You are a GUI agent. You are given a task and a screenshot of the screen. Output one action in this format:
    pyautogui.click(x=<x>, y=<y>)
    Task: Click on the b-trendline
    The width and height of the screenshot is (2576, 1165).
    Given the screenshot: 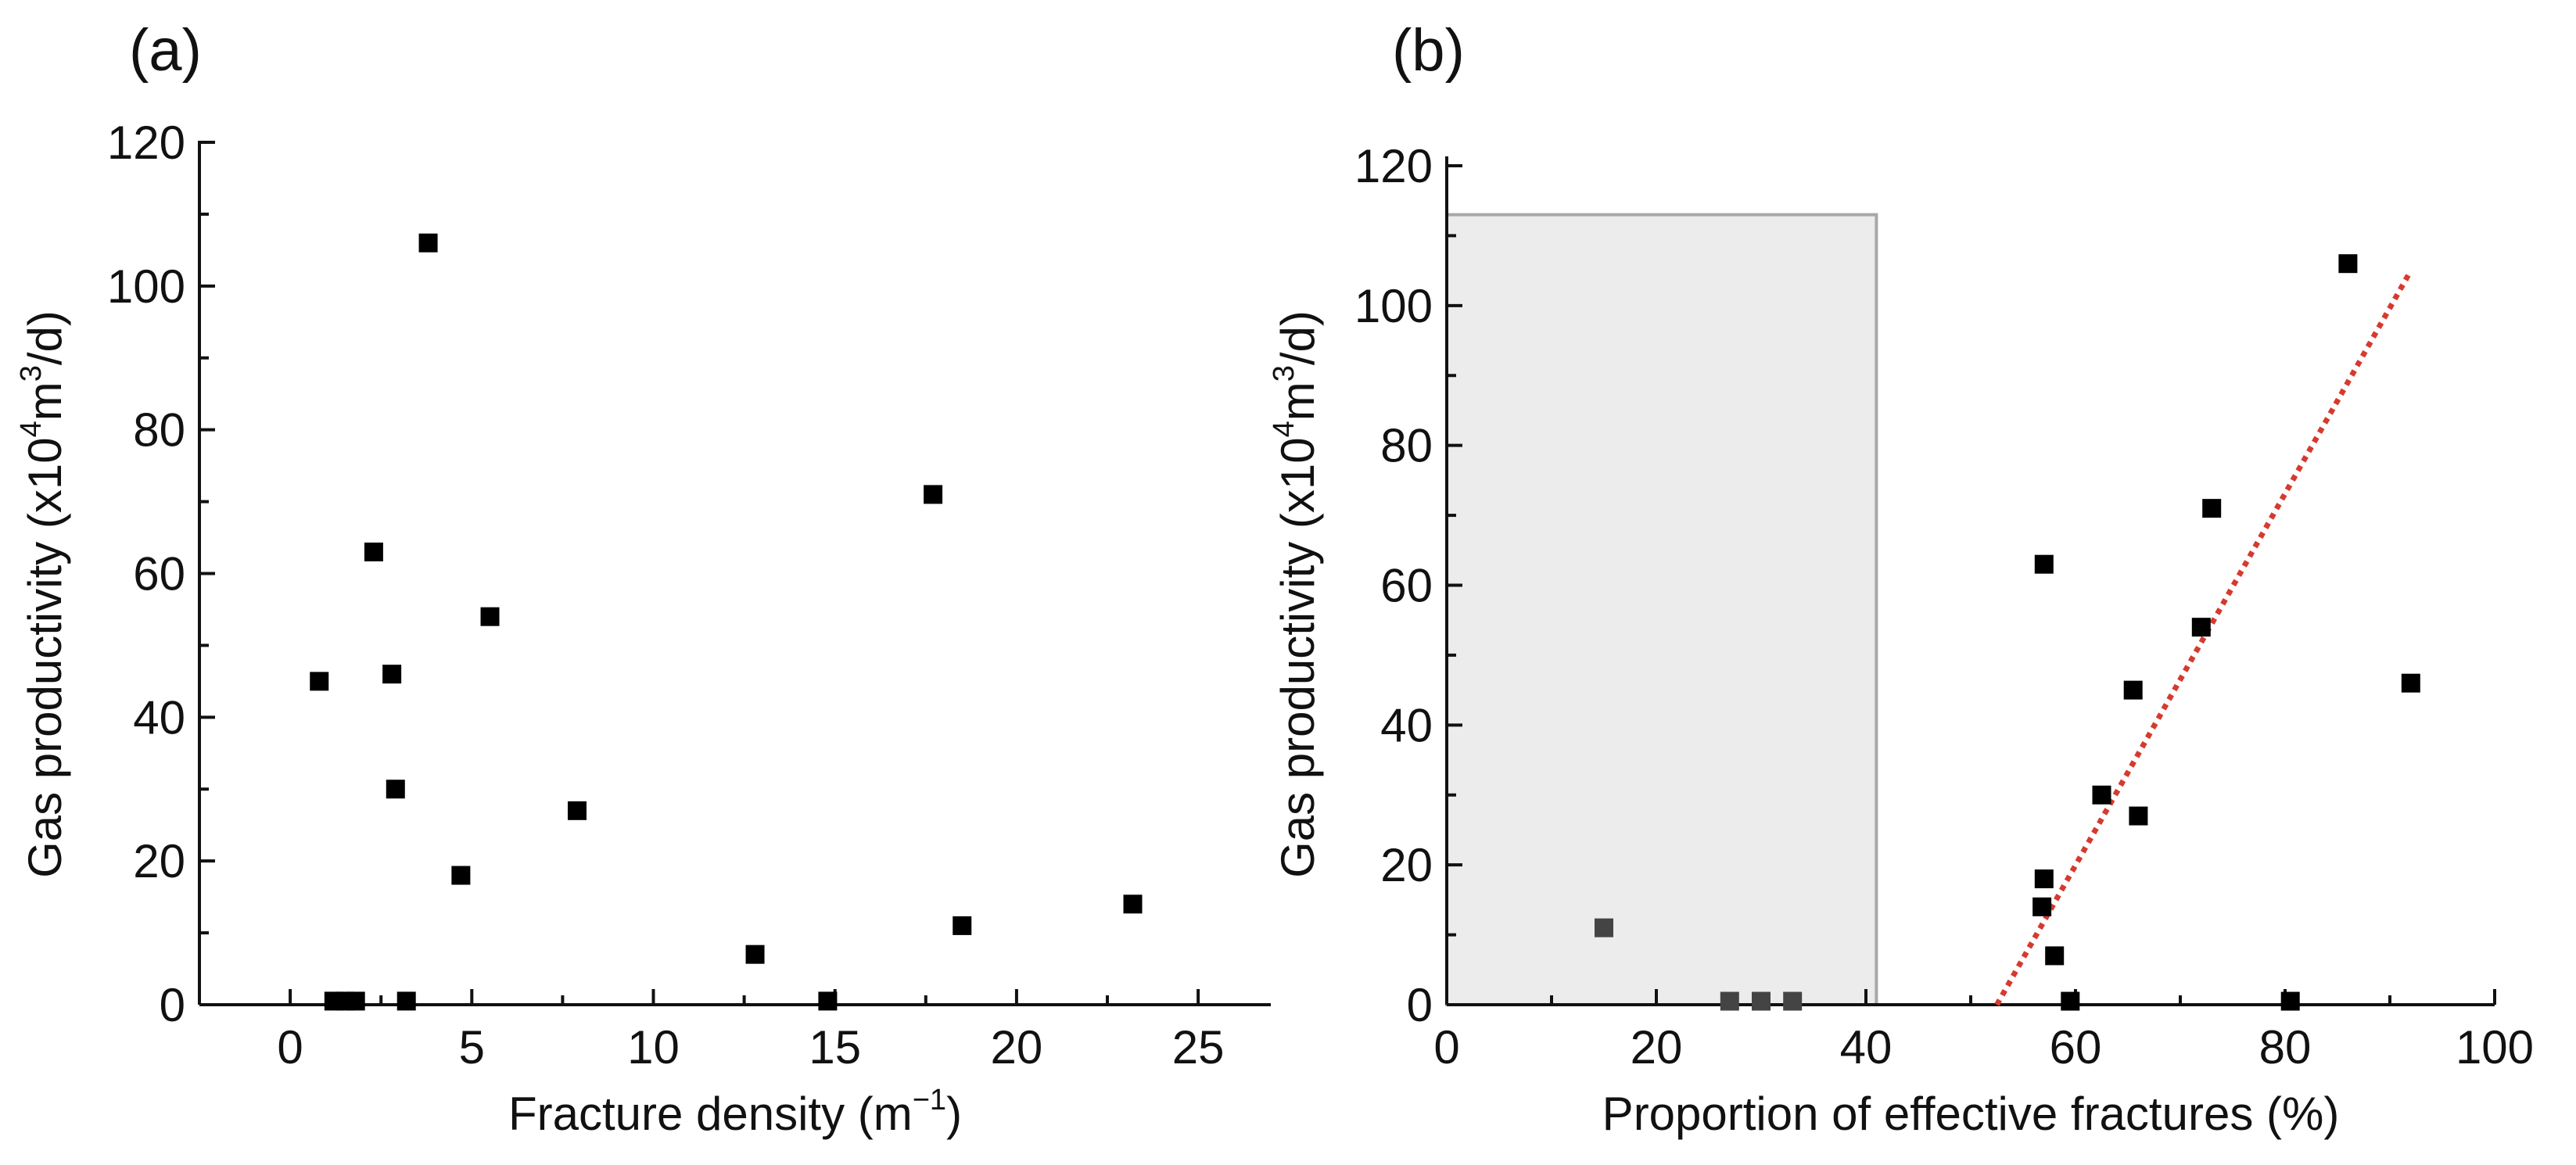 What is the action you would take?
    pyautogui.click(x=2203, y=638)
    